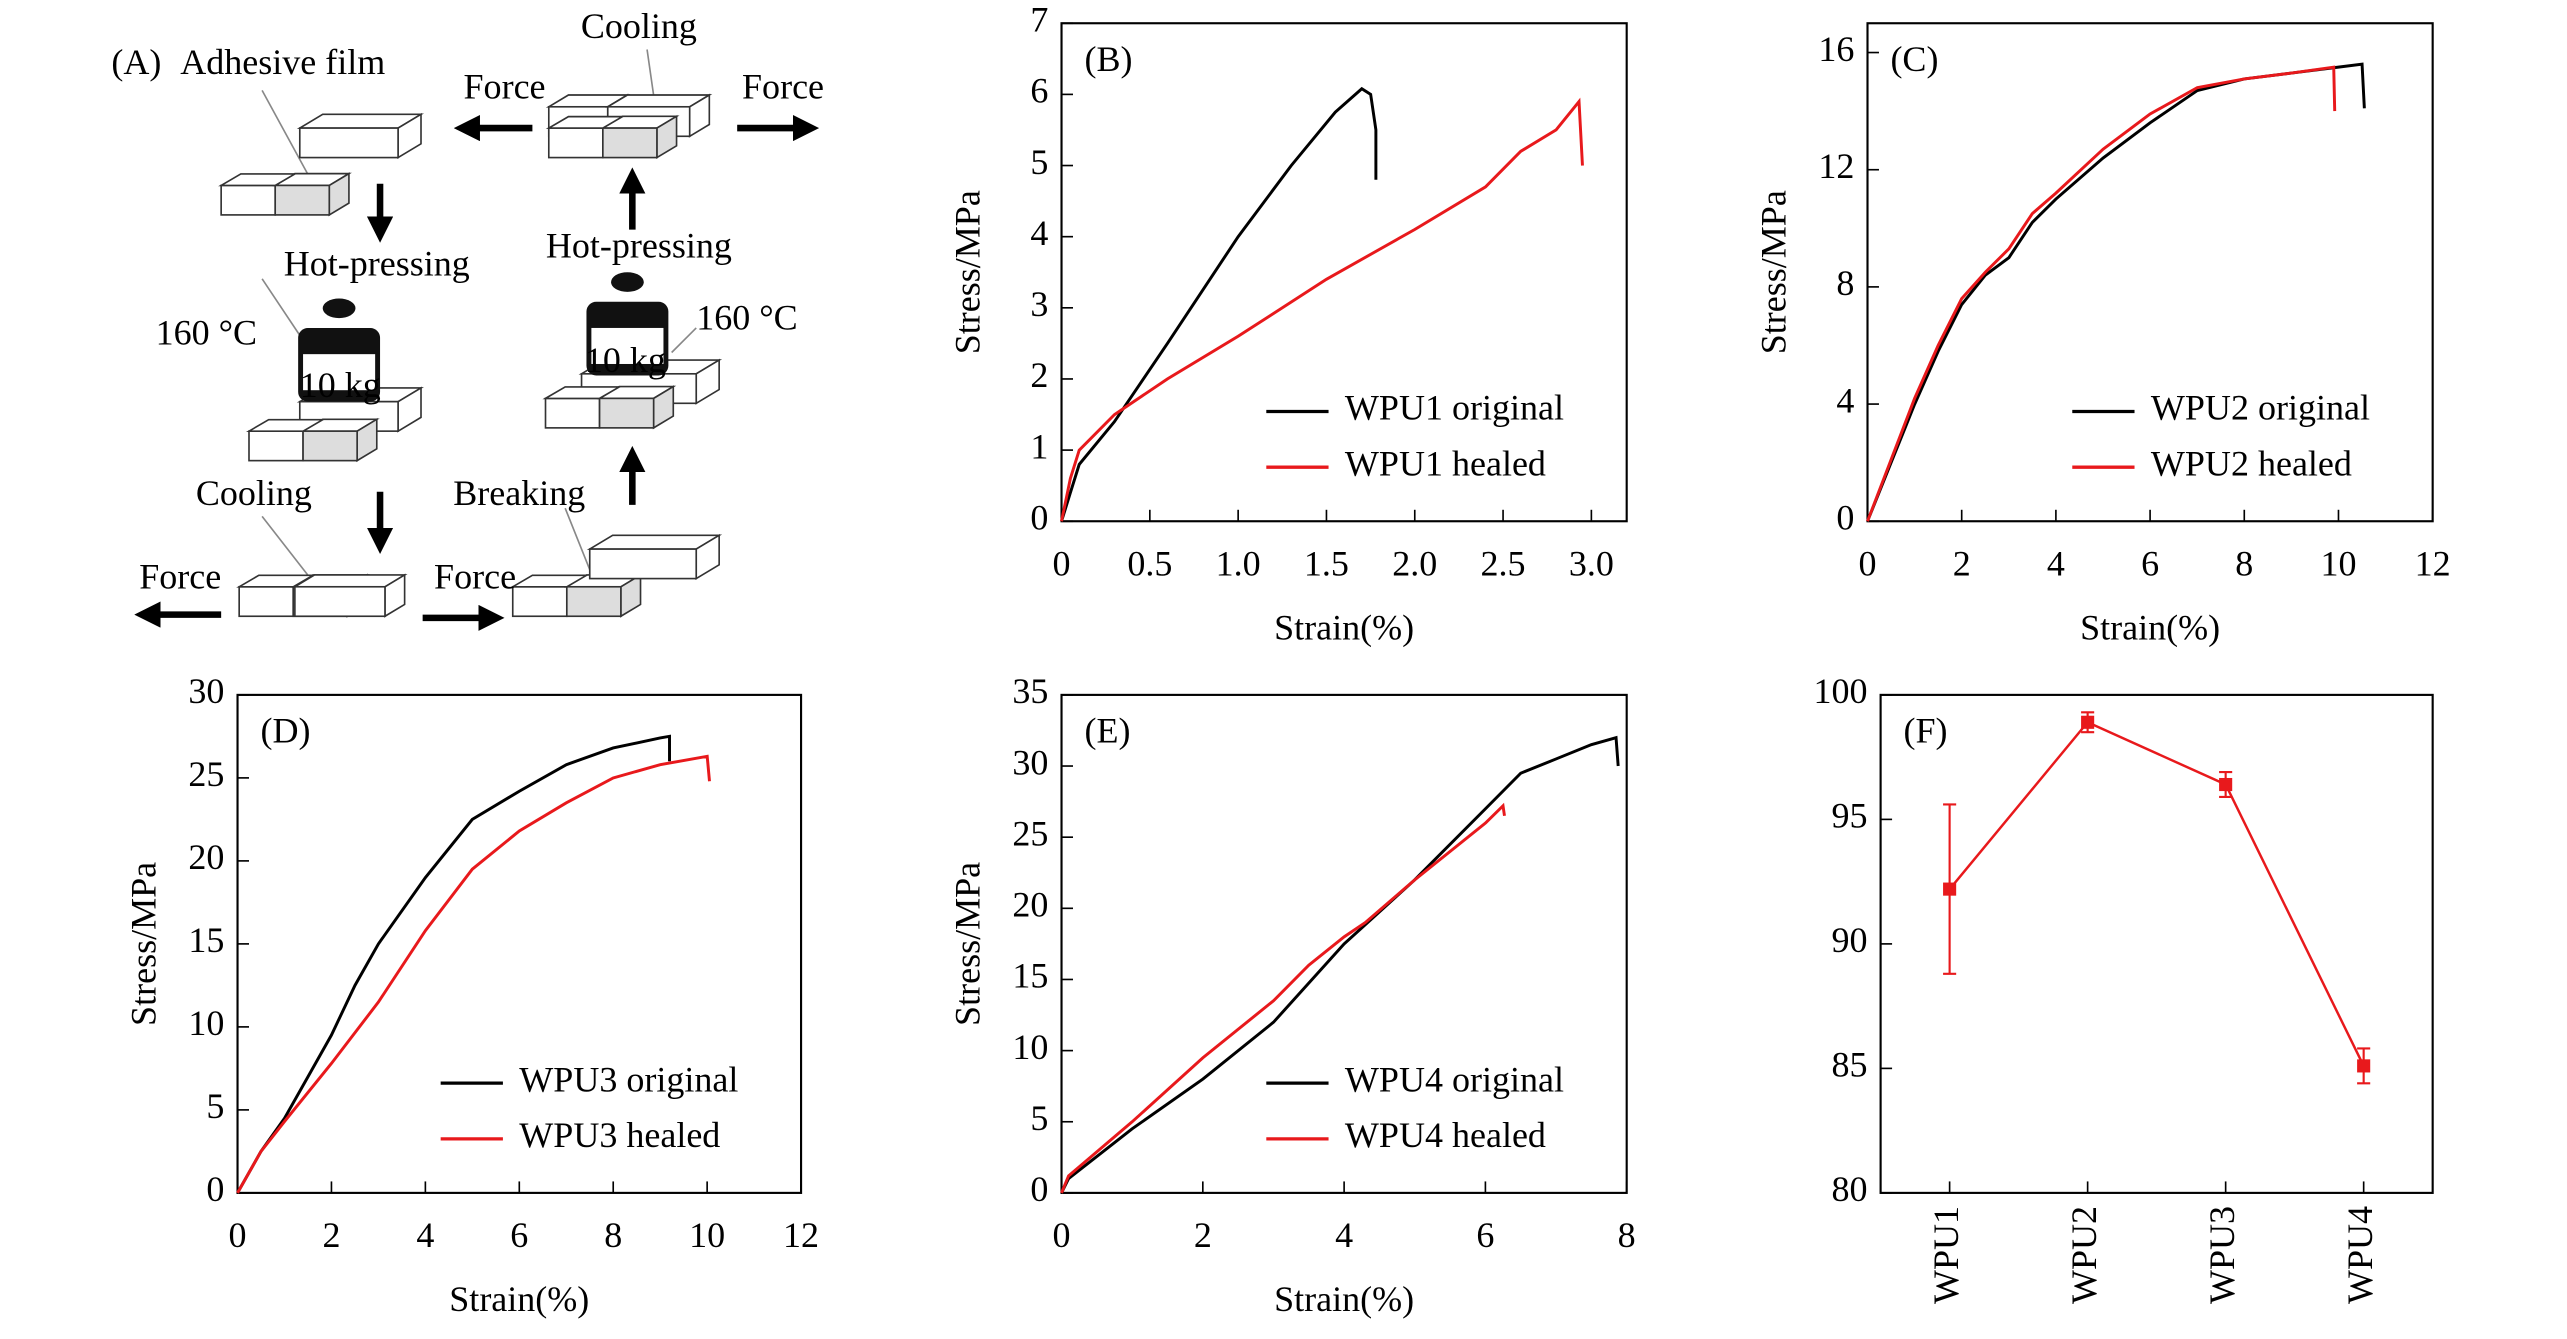 This screenshot has height=1339, width=2567. Describe the element at coordinates (1030, 762) in the screenshot. I see `y-tick-label: 30` at that location.